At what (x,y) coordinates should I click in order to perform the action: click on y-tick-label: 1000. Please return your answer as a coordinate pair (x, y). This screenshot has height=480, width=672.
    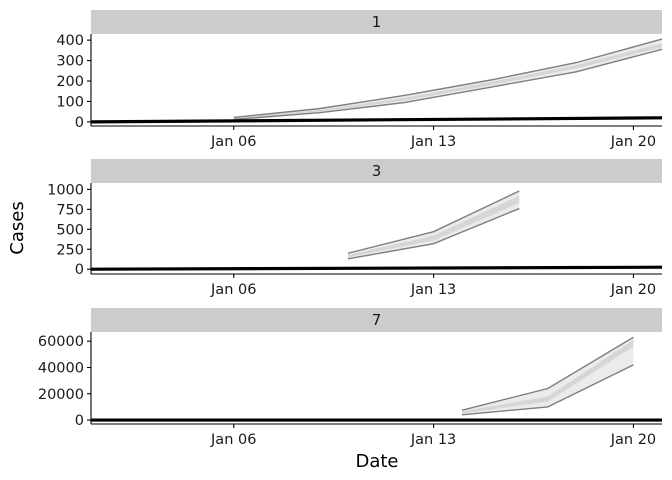
    Looking at the image, I should click on (65, 190).